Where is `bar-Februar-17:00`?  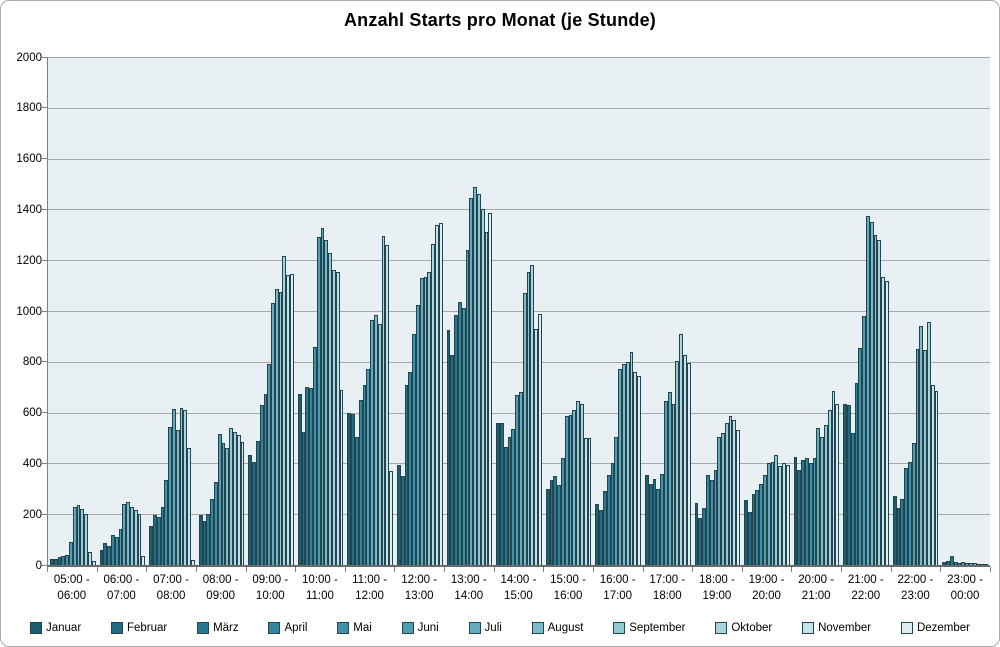
bar-Februar-17:00 is located at coordinates (650, 524).